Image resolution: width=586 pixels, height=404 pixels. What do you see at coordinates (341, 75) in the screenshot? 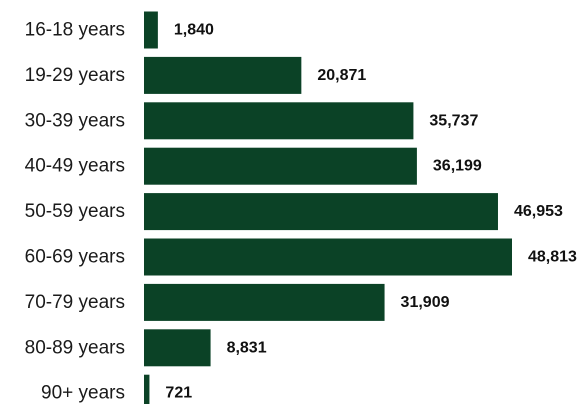
I see `value-label-19-29-years: 20,871` at bounding box center [341, 75].